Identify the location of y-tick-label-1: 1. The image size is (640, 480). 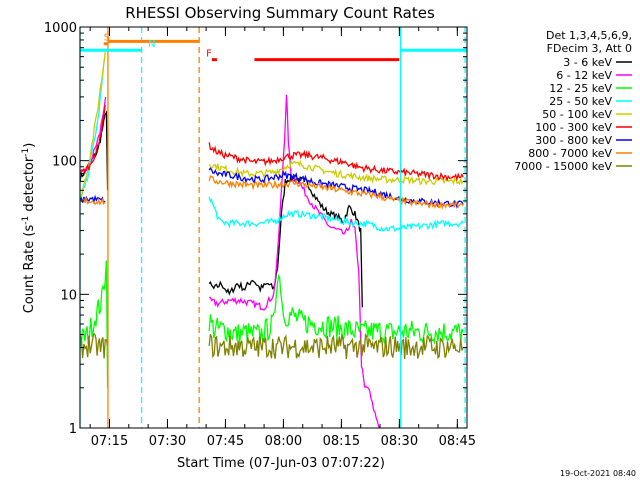
(73, 429).